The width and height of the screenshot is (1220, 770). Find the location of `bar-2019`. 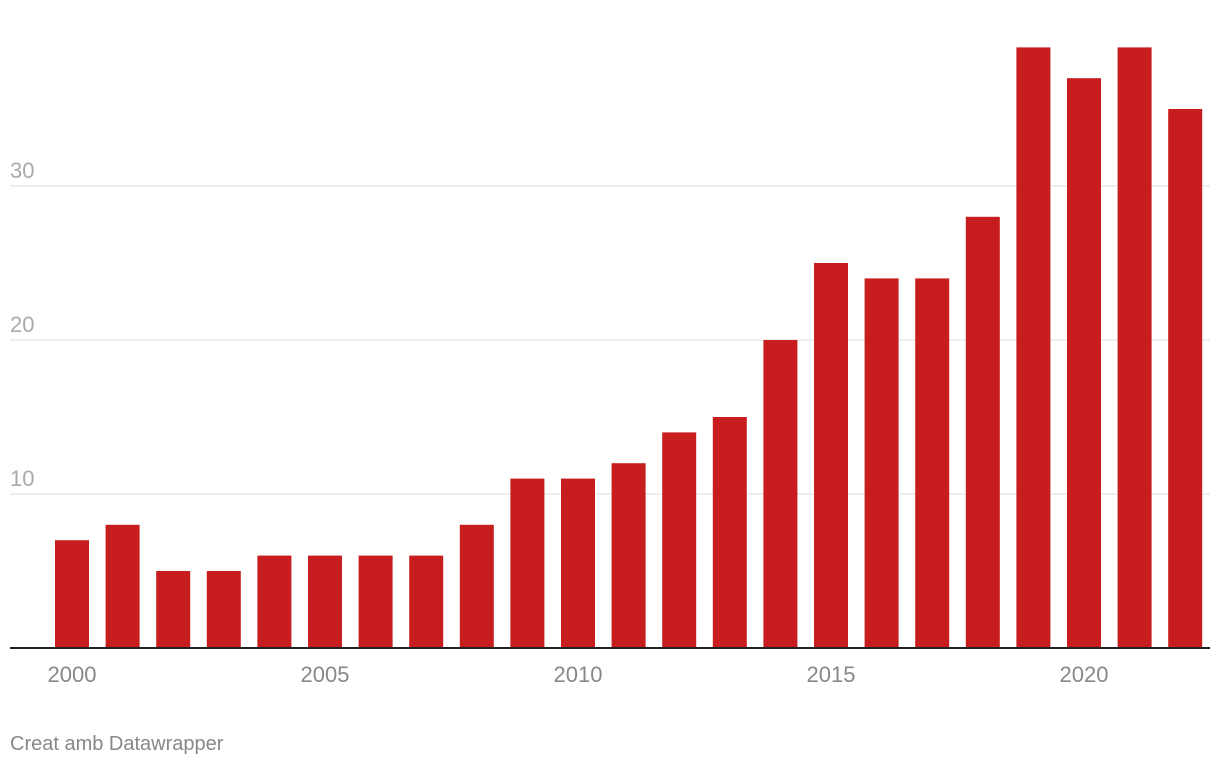

bar-2019 is located at coordinates (1033, 347).